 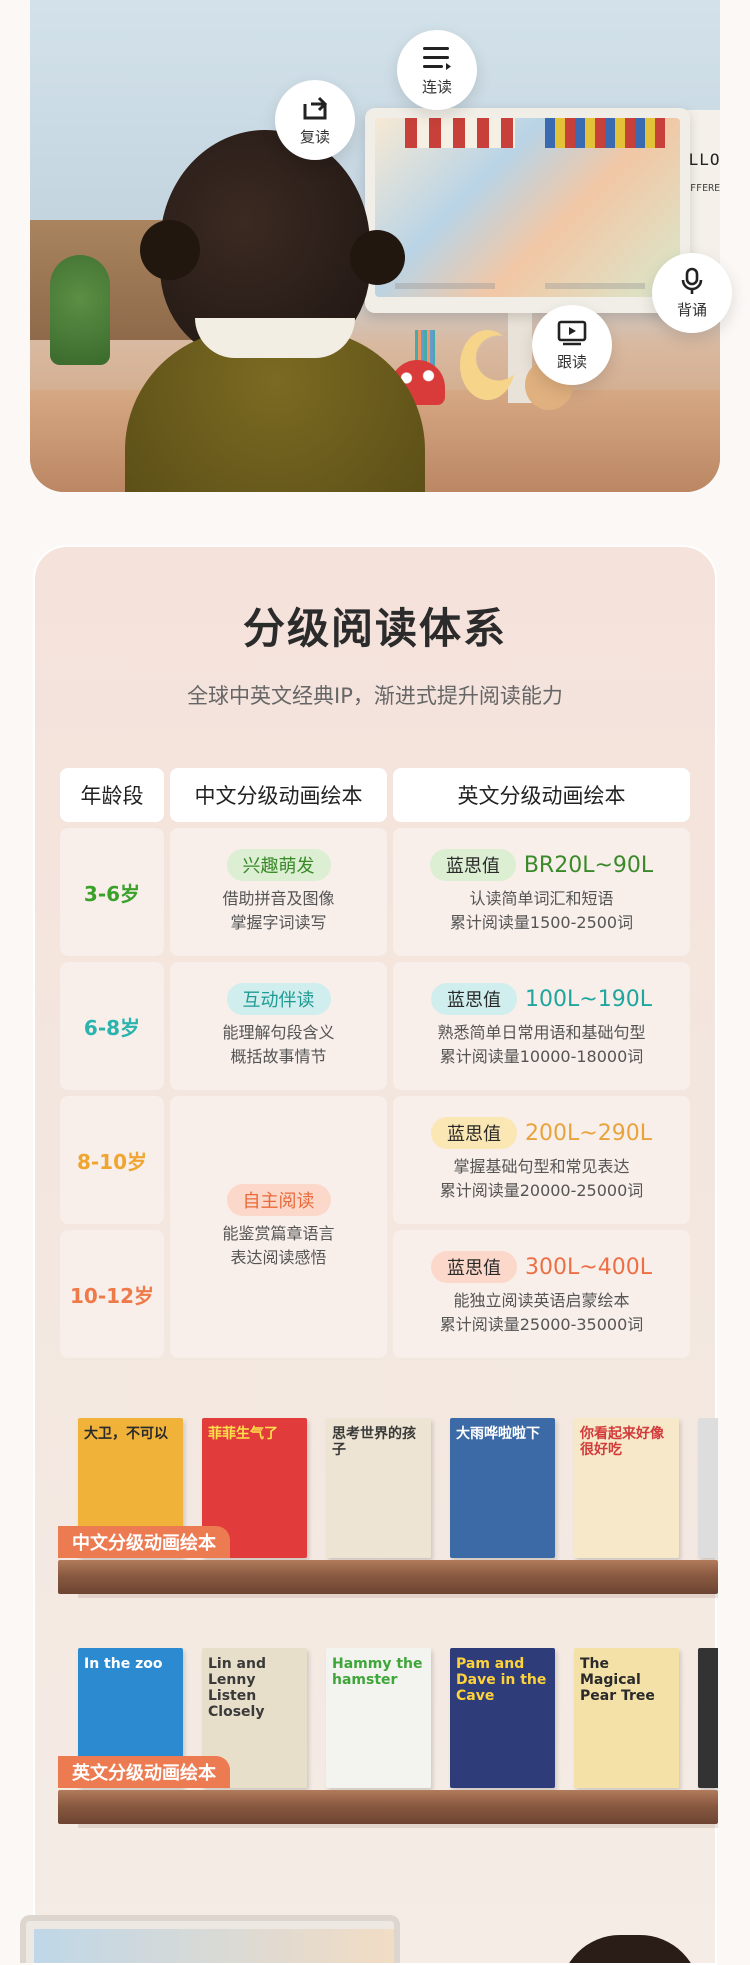 I want to click on chinese-description: 能鉴赏篇章语言 表达阅读感悟, so click(x=278, y=1246).